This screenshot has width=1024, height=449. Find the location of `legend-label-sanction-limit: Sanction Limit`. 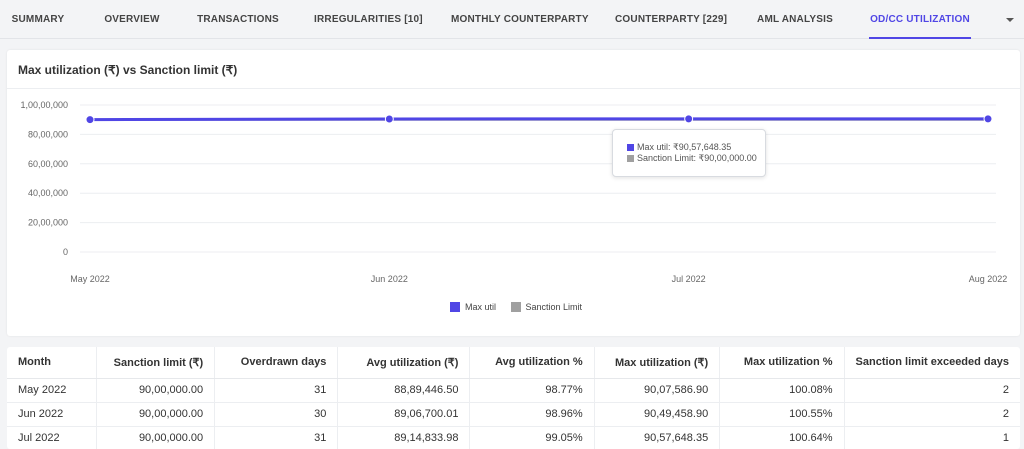

legend-label-sanction-limit: Sanction Limit is located at coordinates (554, 307).